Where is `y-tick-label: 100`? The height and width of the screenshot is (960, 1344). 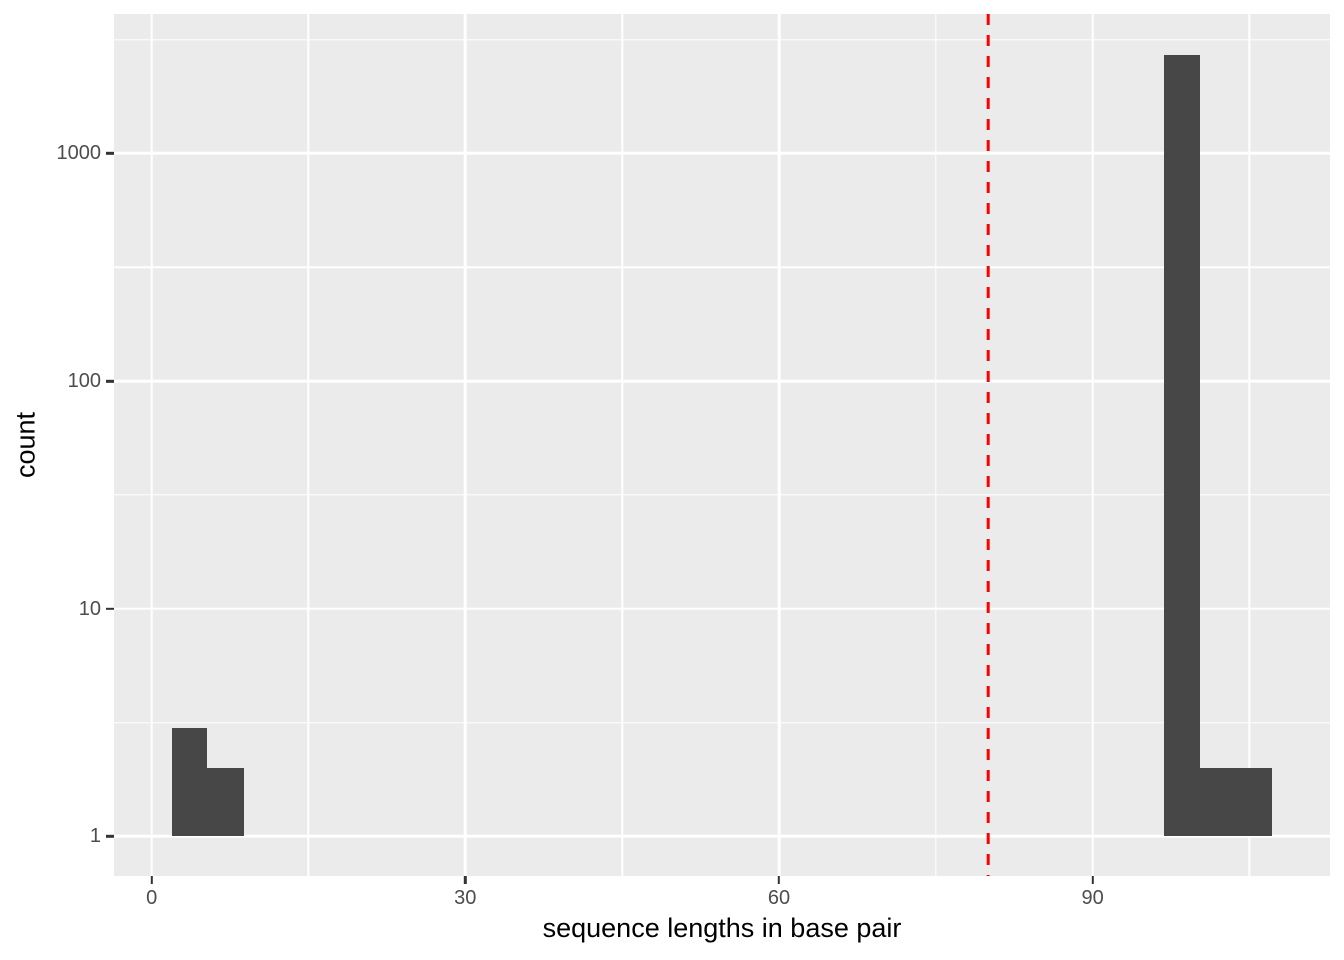 y-tick-label: 100 is located at coordinates (84, 381).